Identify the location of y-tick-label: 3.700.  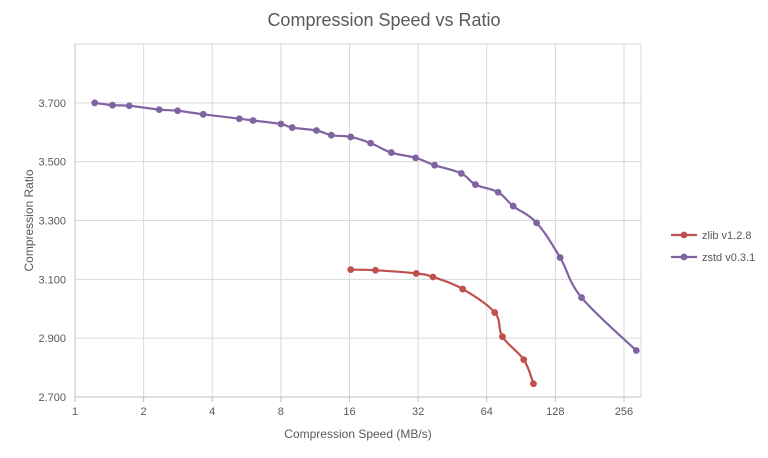
(52, 104).